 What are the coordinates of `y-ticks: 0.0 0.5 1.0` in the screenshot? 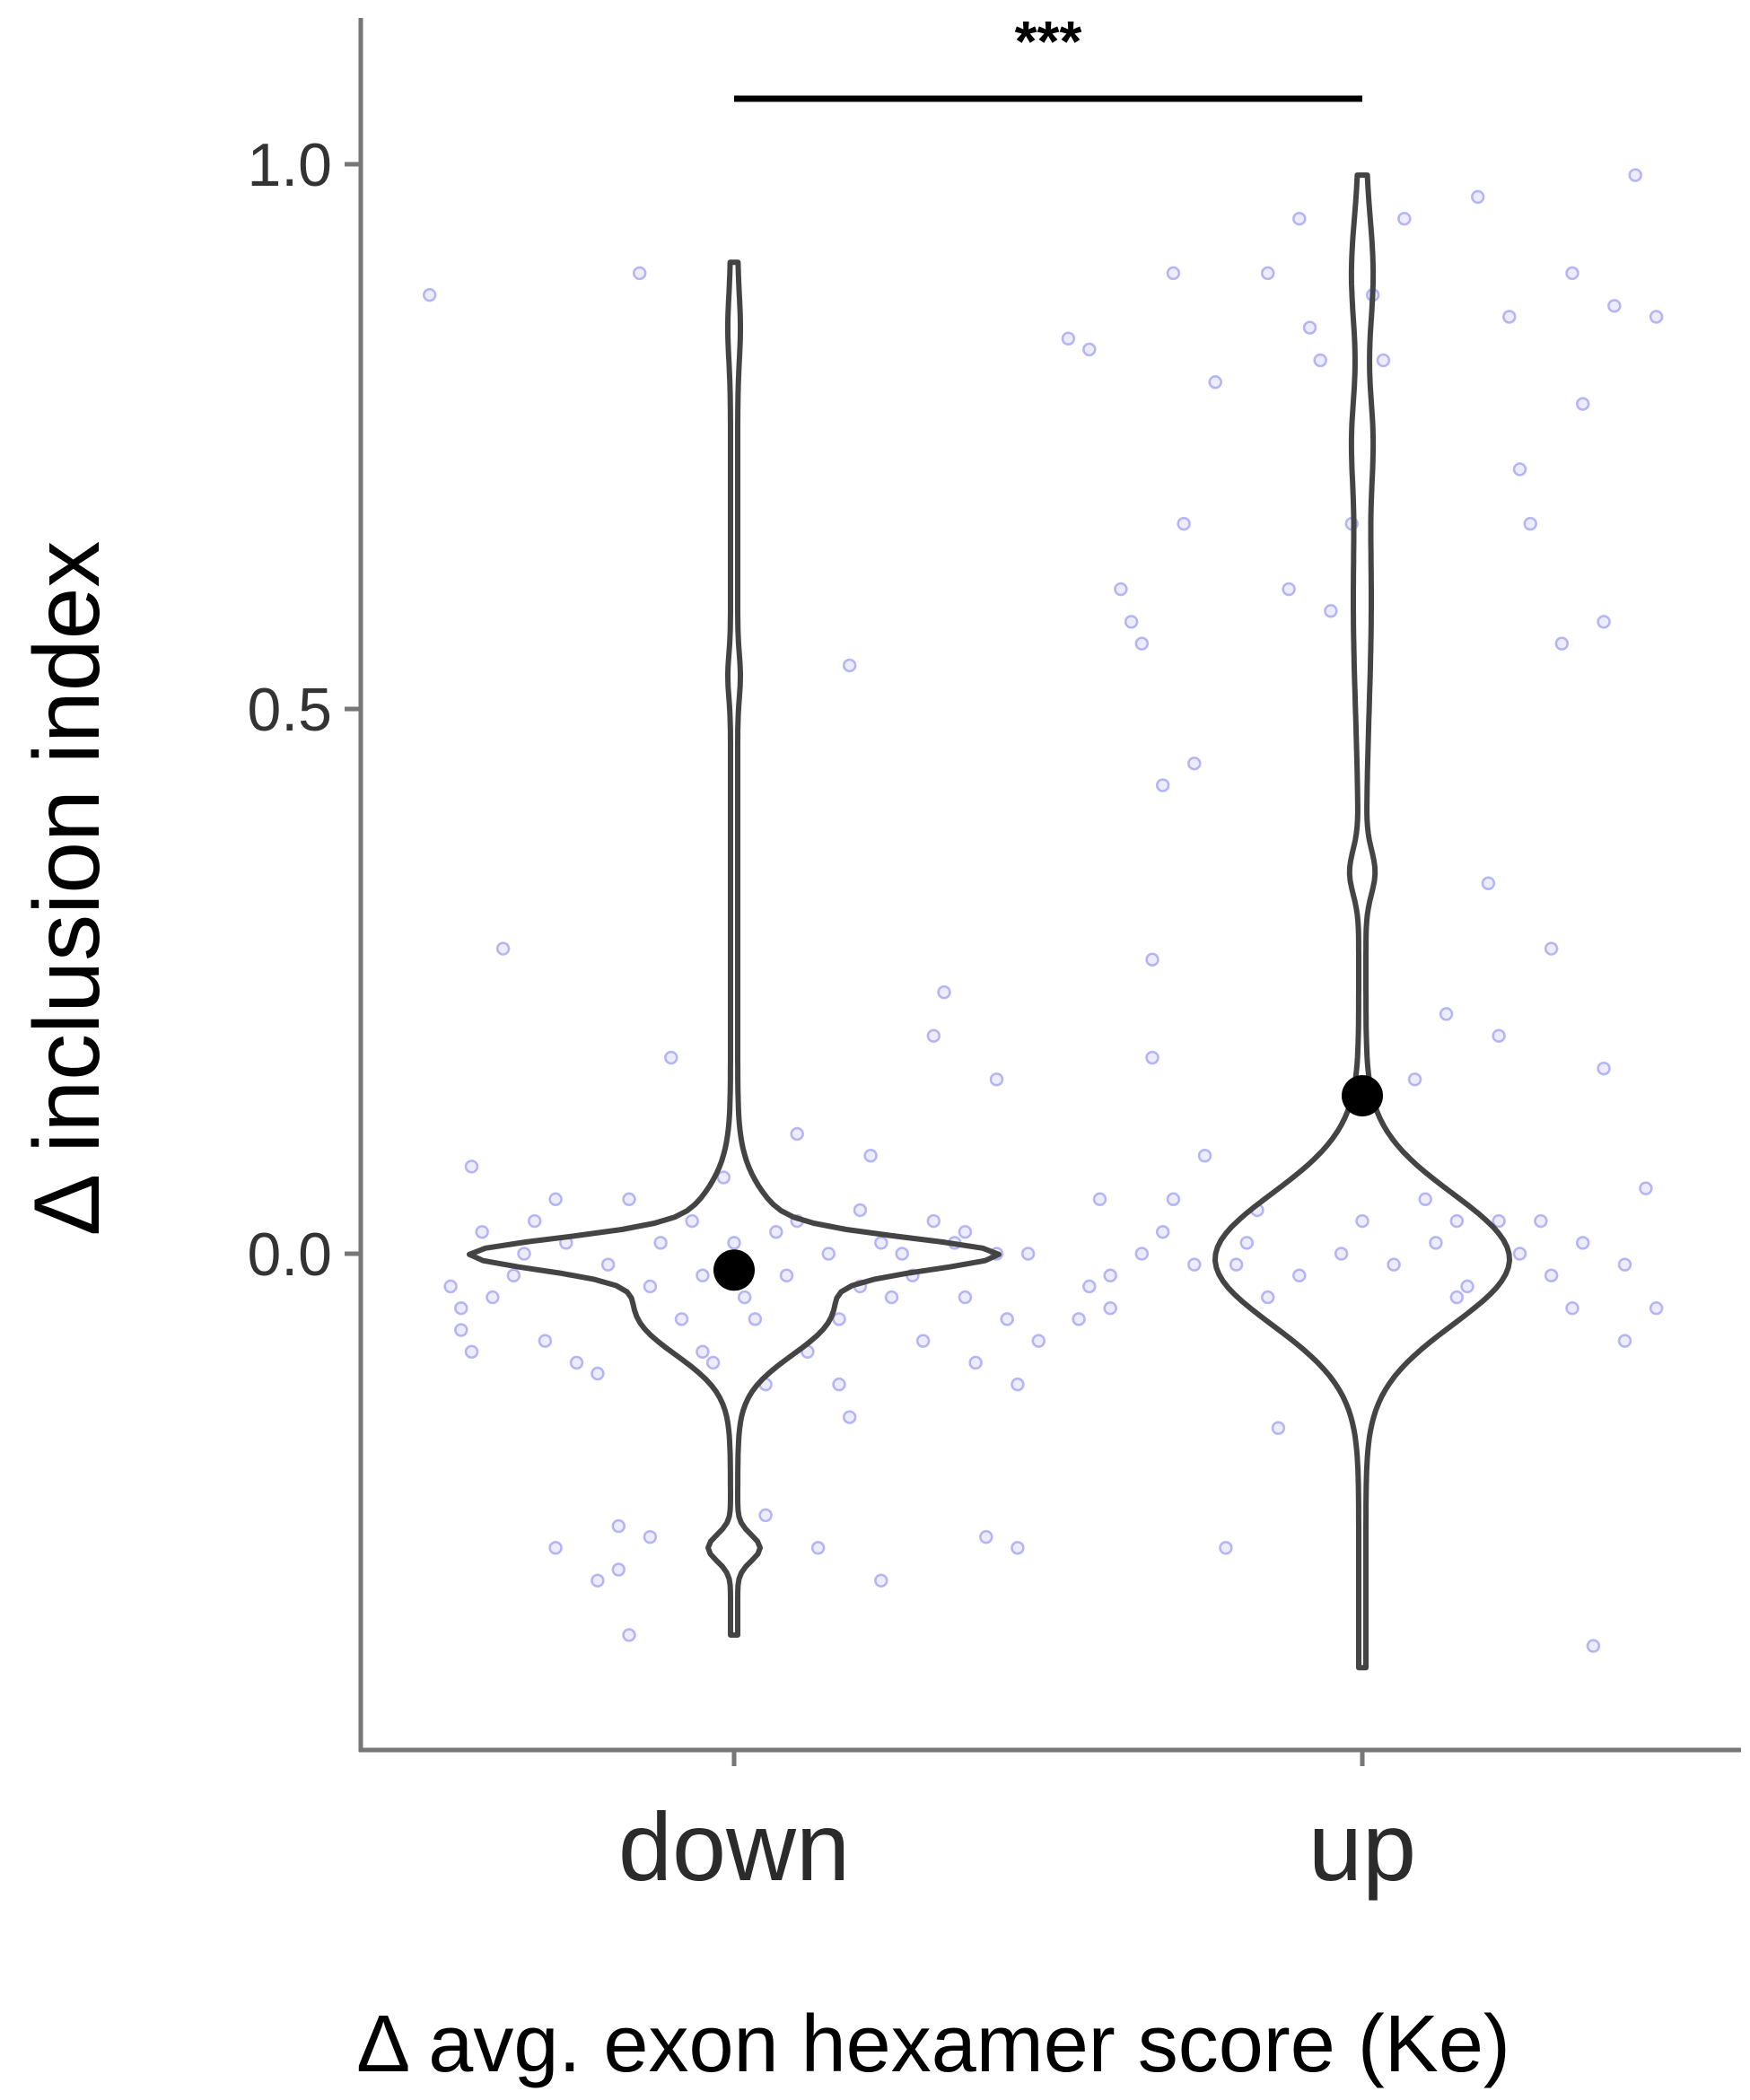 It's located at (304, 710).